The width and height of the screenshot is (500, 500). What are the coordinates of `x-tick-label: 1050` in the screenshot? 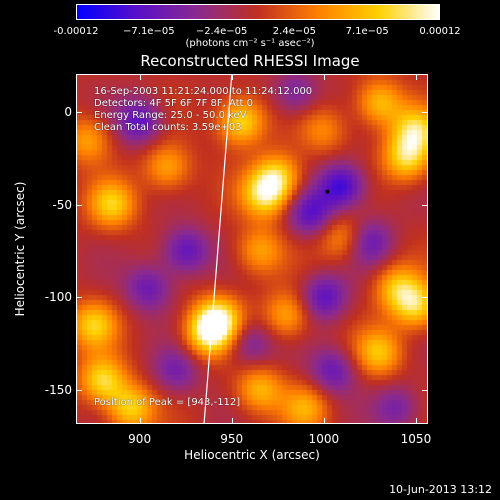 It's located at (416, 439).